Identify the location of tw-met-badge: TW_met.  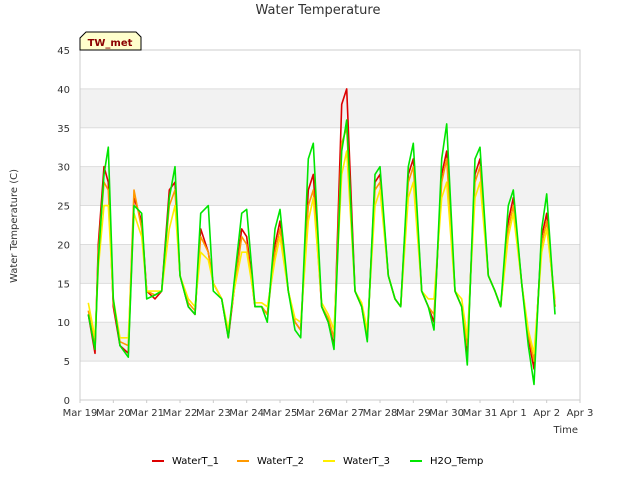
(110, 41).